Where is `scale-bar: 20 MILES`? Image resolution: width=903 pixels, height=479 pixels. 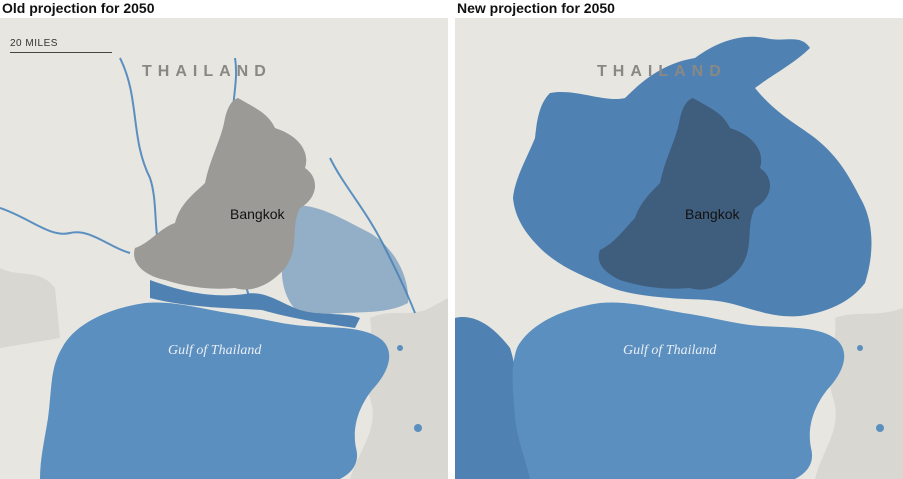 scale-bar: 20 MILES is located at coordinates (62, 45).